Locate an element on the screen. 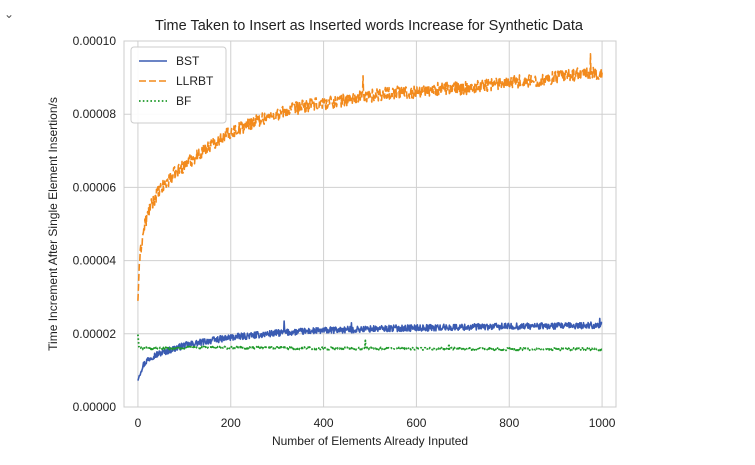 The height and width of the screenshot is (465, 755). y-tick-label: 0.00000 is located at coordinates (95, 407).